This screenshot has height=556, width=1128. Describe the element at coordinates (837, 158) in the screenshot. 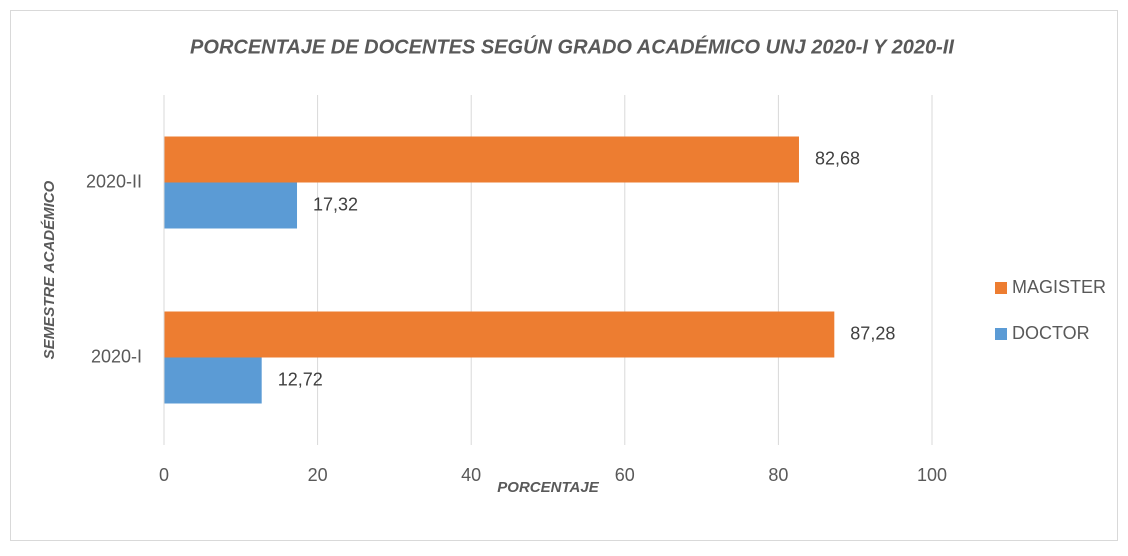

I see `value-label: 82,68` at that location.